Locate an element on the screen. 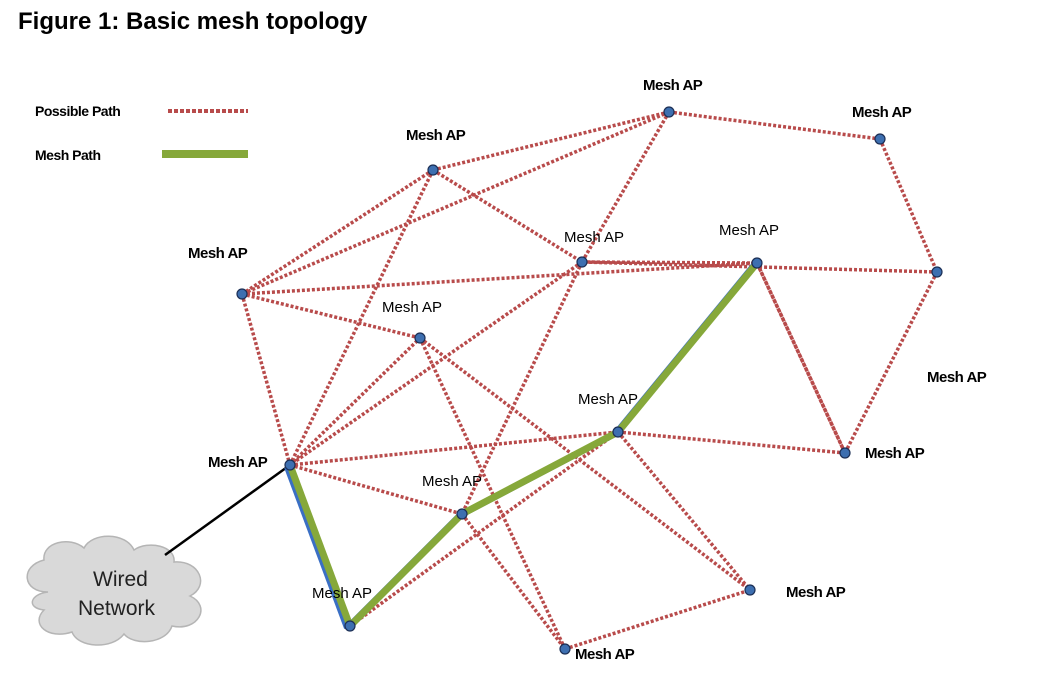 The image size is (1038, 690). cloud-label-line2: Network is located at coordinates (117, 608).